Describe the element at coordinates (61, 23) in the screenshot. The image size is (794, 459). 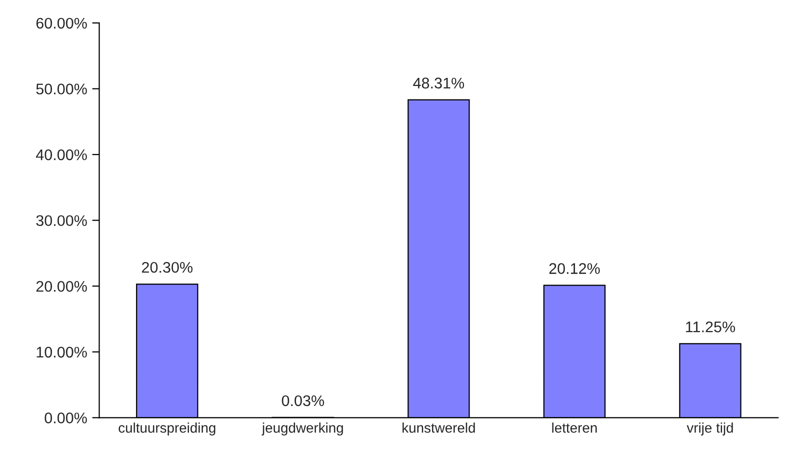
I see `y-tick-label: 60.00%` at that location.